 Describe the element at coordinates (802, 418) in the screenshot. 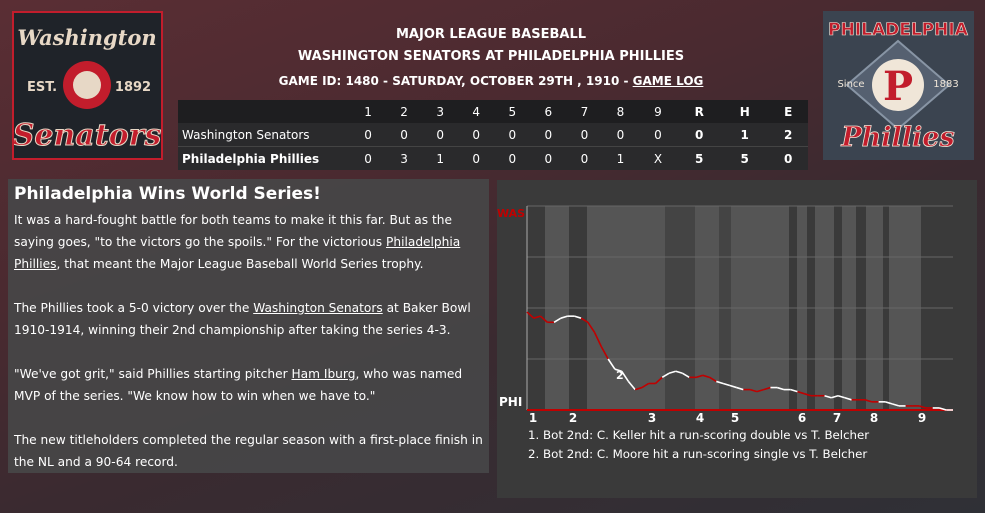

I see `inning-label: 6` at that location.